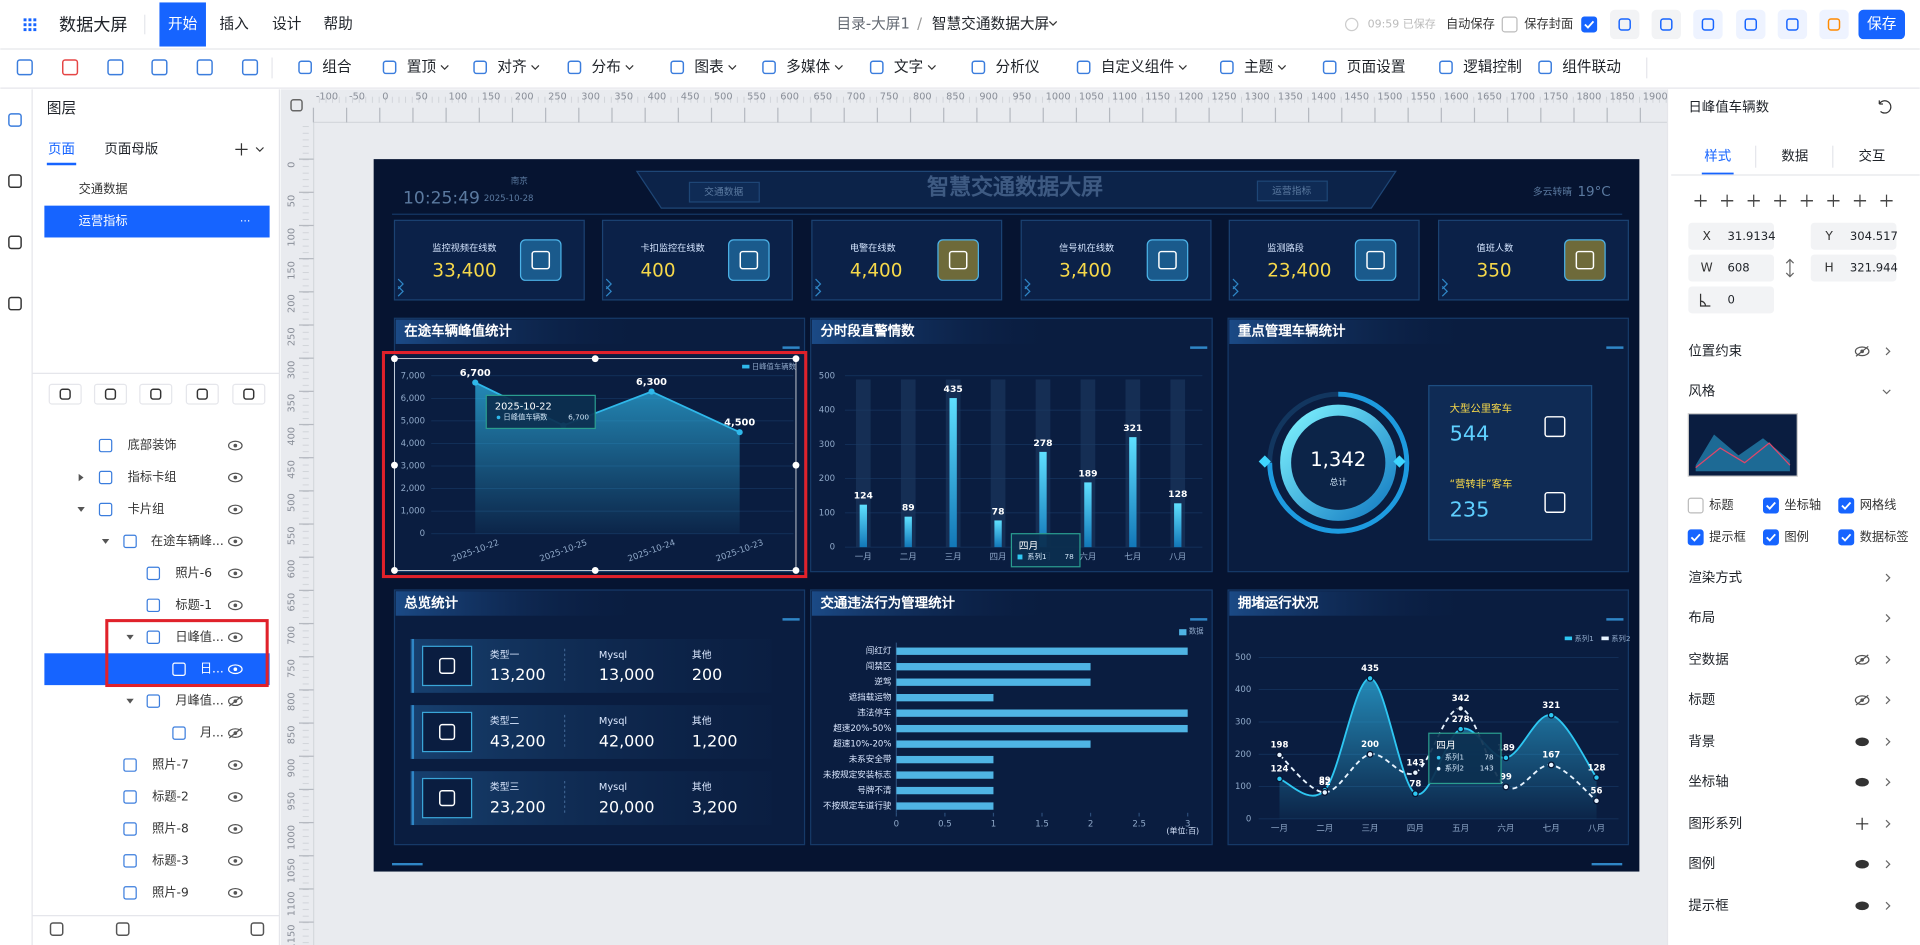 This screenshot has width=1920, height=945. Describe the element at coordinates (606, 66) in the screenshot. I see `toolbar-button: 分布` at that location.